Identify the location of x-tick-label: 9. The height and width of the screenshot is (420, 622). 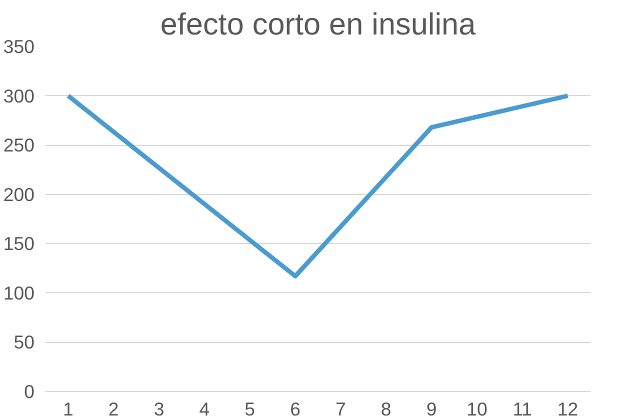
(431, 409).